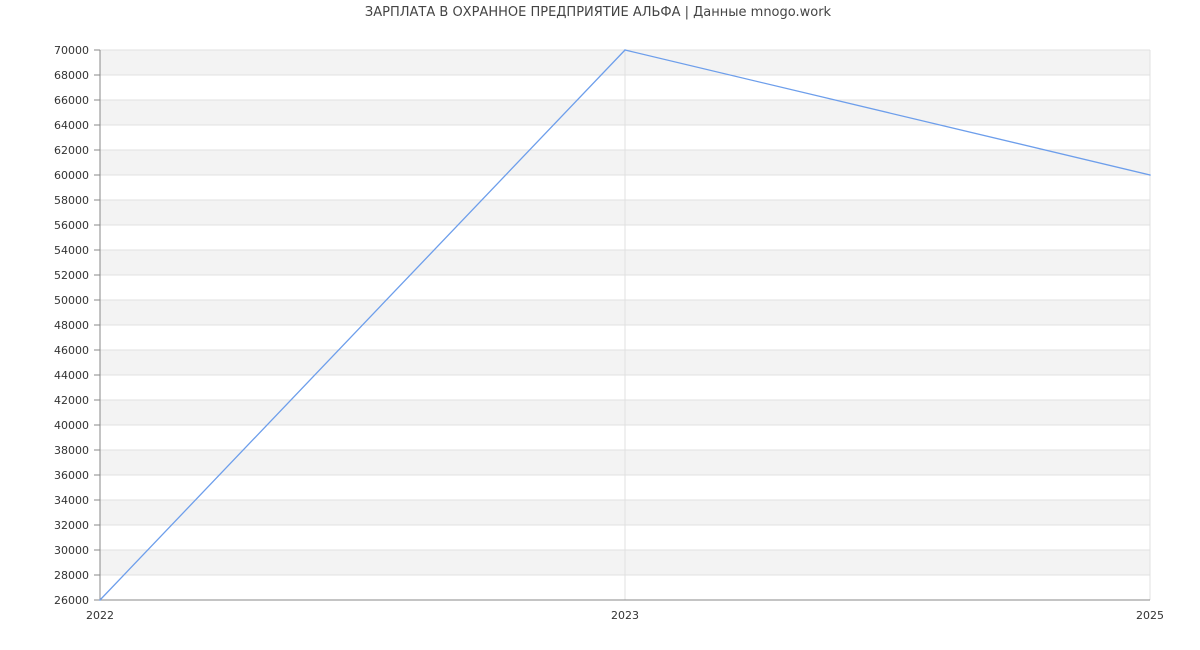  What do you see at coordinates (71, 350) in the screenshot?
I see `y-tick-label: 46000` at bounding box center [71, 350].